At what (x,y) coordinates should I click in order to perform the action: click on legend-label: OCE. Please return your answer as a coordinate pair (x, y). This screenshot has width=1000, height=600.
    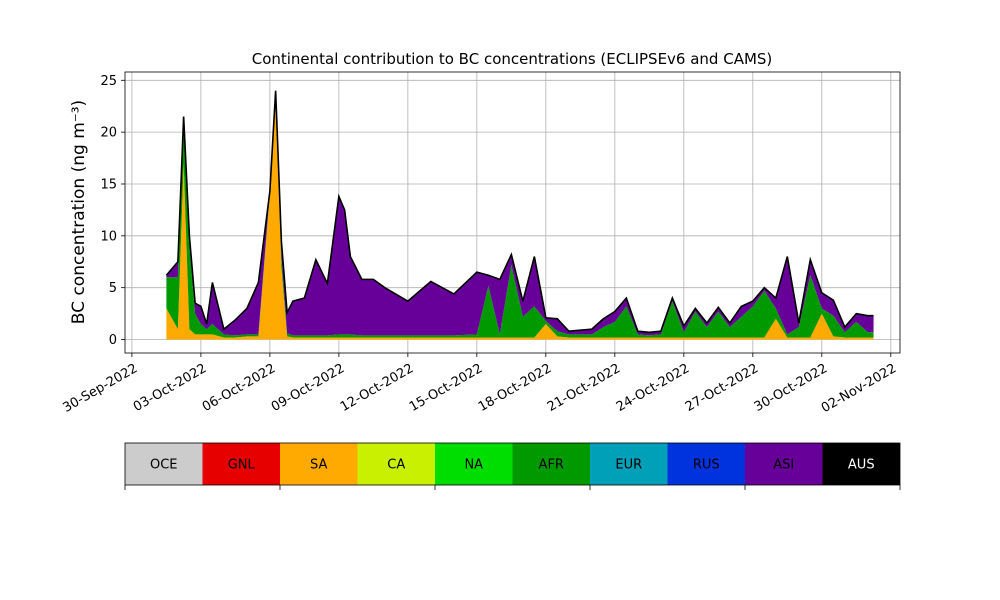
    Looking at the image, I should click on (164, 465).